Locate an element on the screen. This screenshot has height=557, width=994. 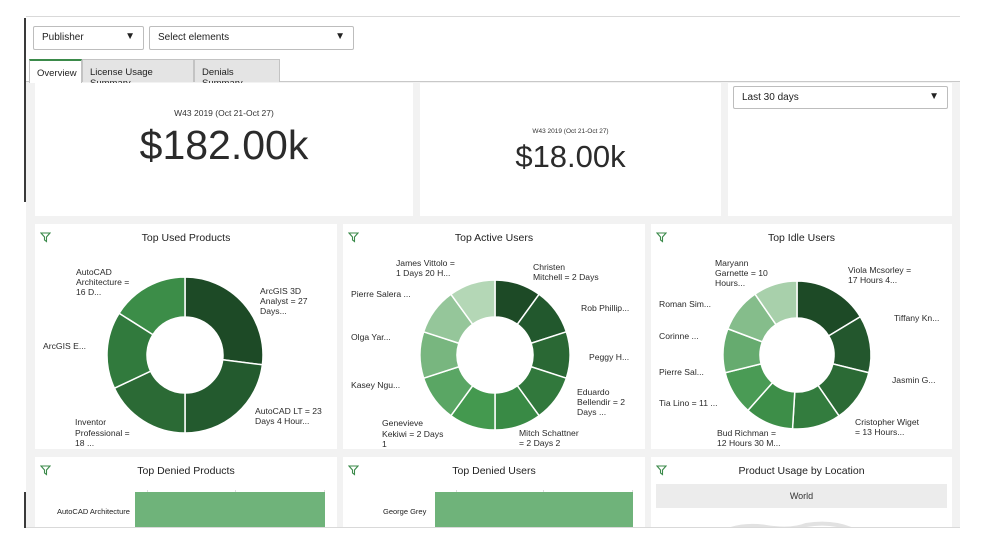
top-denied-products-panel: Top Denied Products AutoCAD Architecture is located at coordinates (186, 492).